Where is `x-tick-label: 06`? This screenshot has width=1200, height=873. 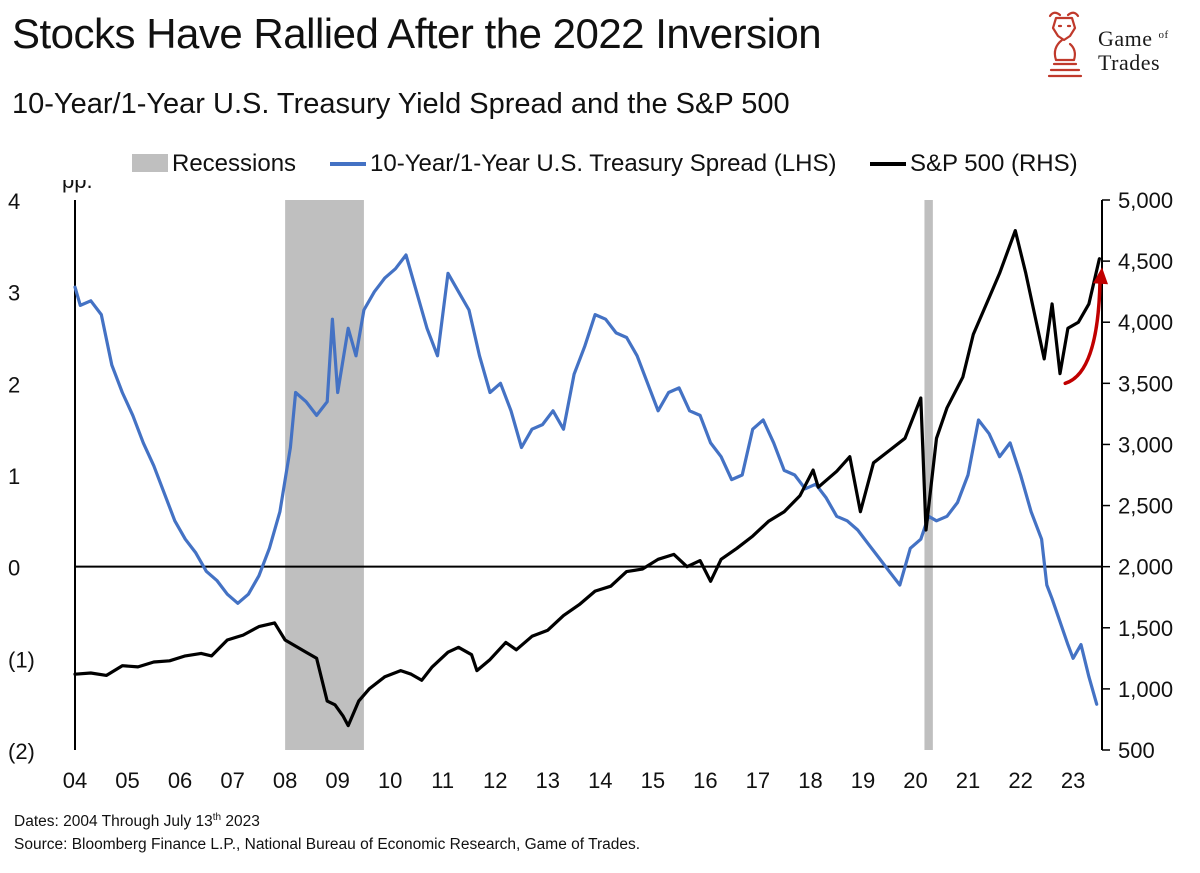 x-tick-label: 06 is located at coordinates (180, 780).